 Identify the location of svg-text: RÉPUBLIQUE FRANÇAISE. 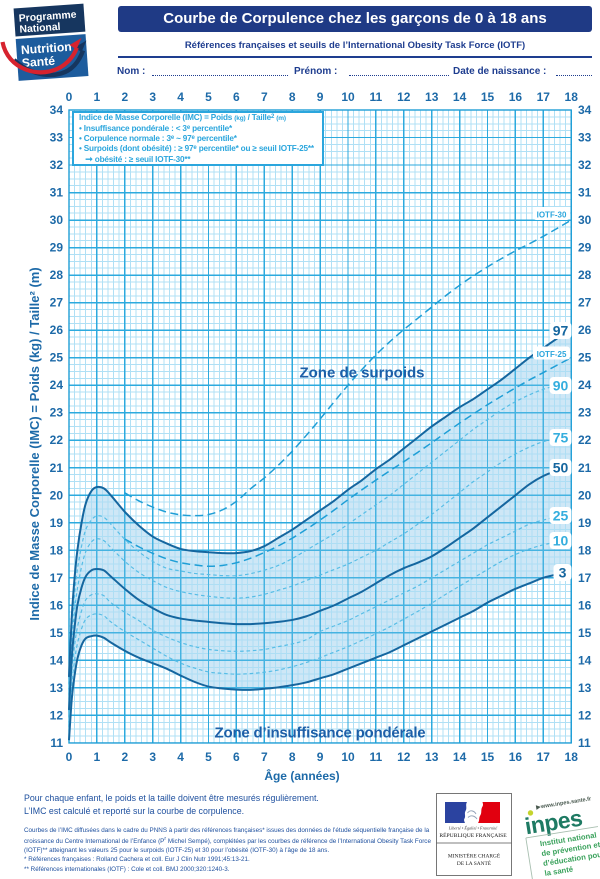
(473, 835).